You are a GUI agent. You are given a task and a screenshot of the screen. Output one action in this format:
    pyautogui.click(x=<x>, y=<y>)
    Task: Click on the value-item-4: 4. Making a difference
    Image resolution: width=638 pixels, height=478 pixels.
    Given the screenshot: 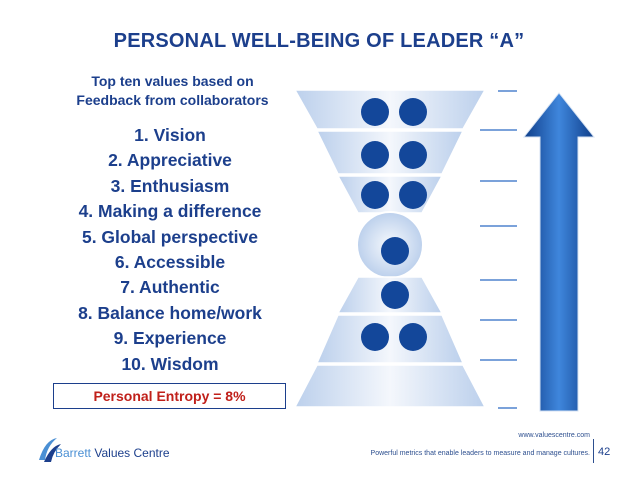 What is the action you would take?
    pyautogui.click(x=170, y=211)
    